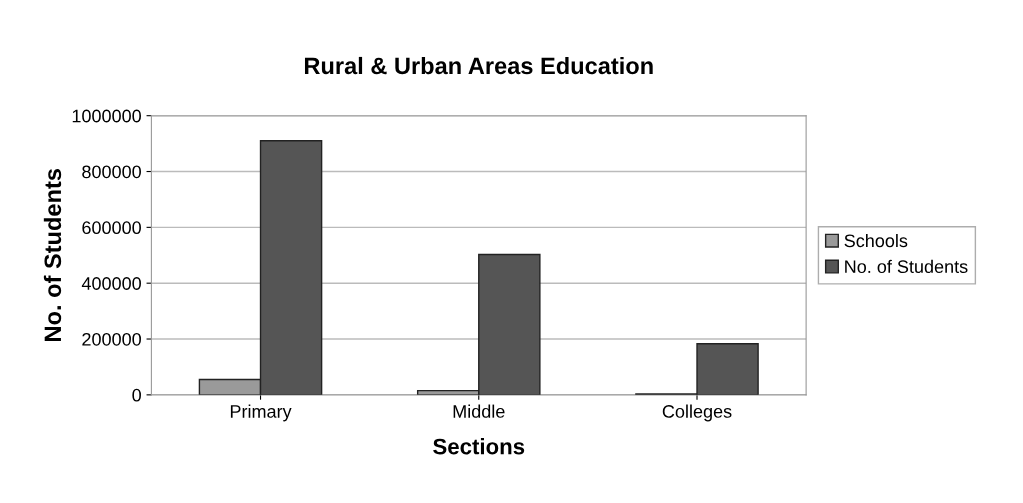  I want to click on y-tick-label: 0, so click(136, 395).